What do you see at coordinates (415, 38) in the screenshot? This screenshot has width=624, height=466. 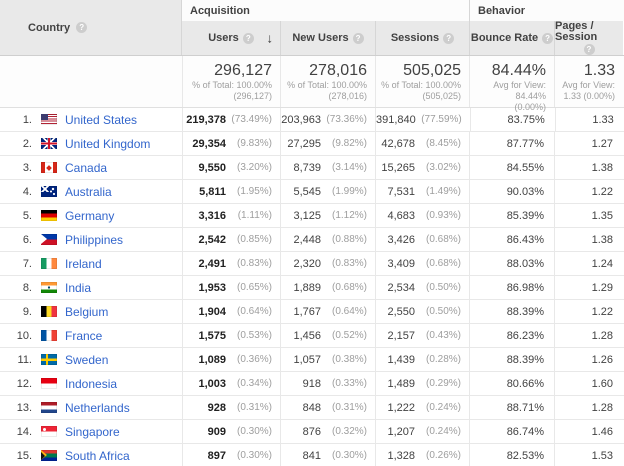 I see `sessions-header-label: Sessions` at bounding box center [415, 38].